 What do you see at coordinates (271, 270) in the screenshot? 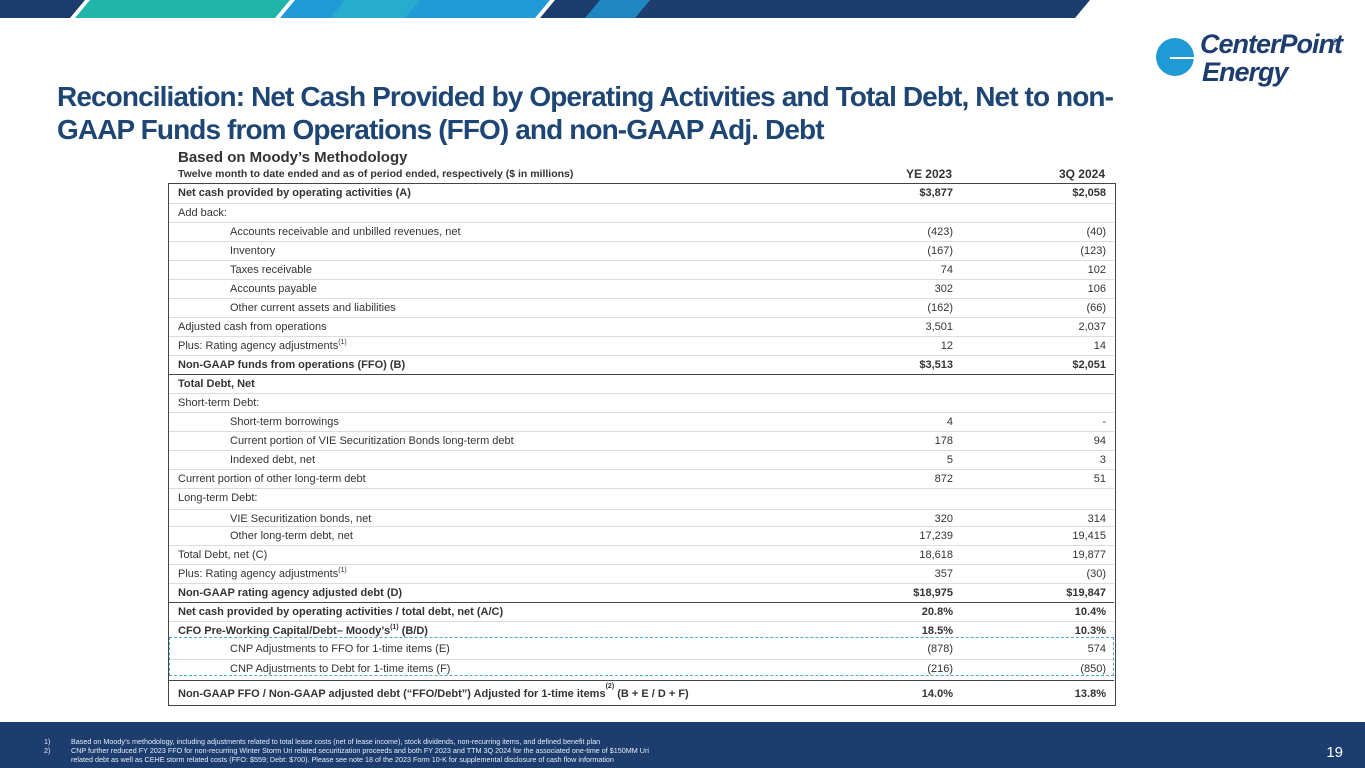
I see `row-label-text: Taxes receivable` at bounding box center [271, 270].